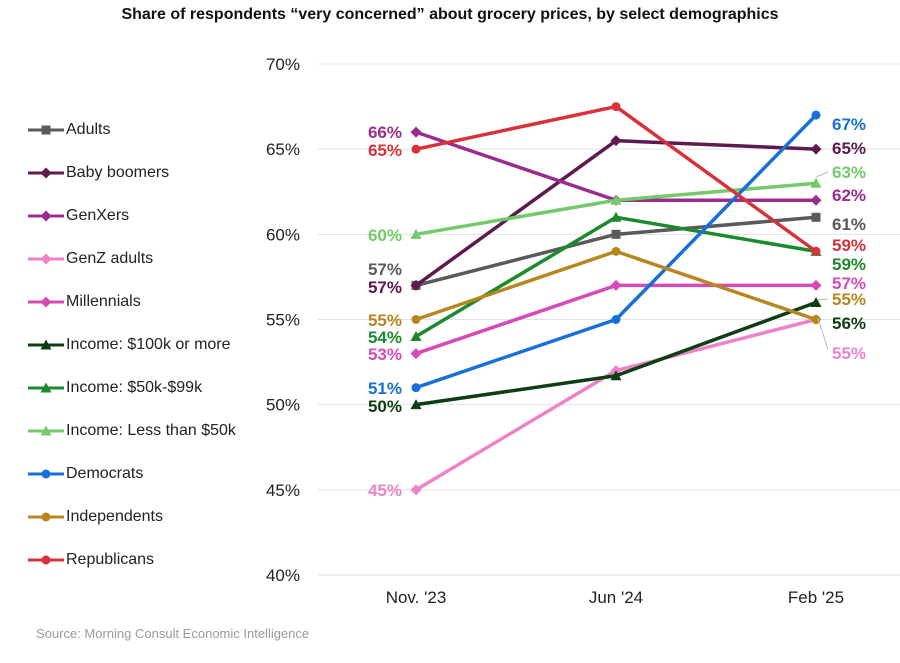  Describe the element at coordinates (849, 323) in the screenshot. I see `data-label: 56%` at that location.